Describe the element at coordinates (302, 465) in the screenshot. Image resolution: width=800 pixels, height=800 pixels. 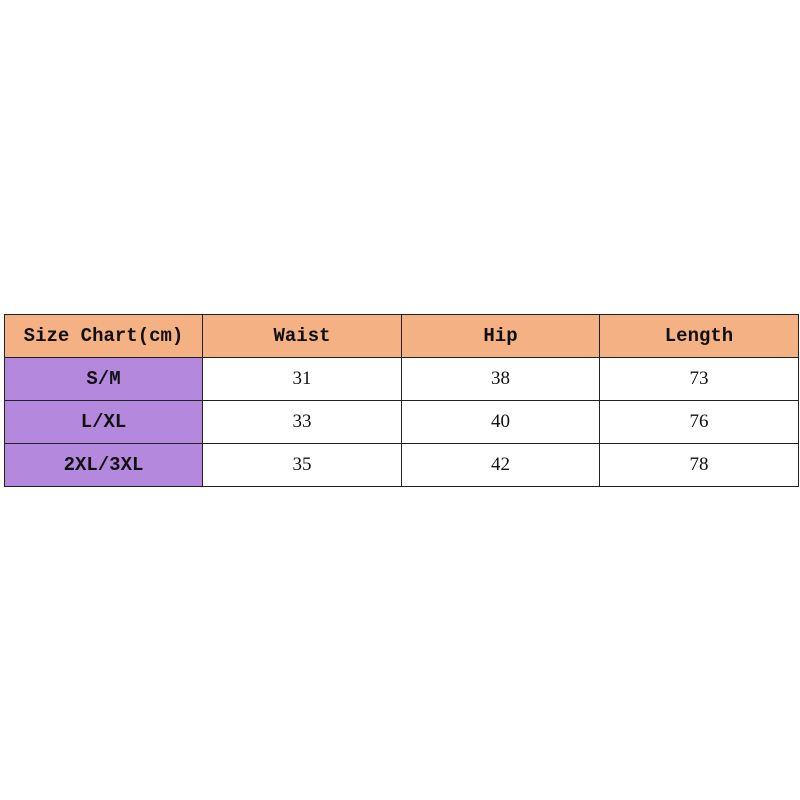
I see `waist-cell: 35` at that location.